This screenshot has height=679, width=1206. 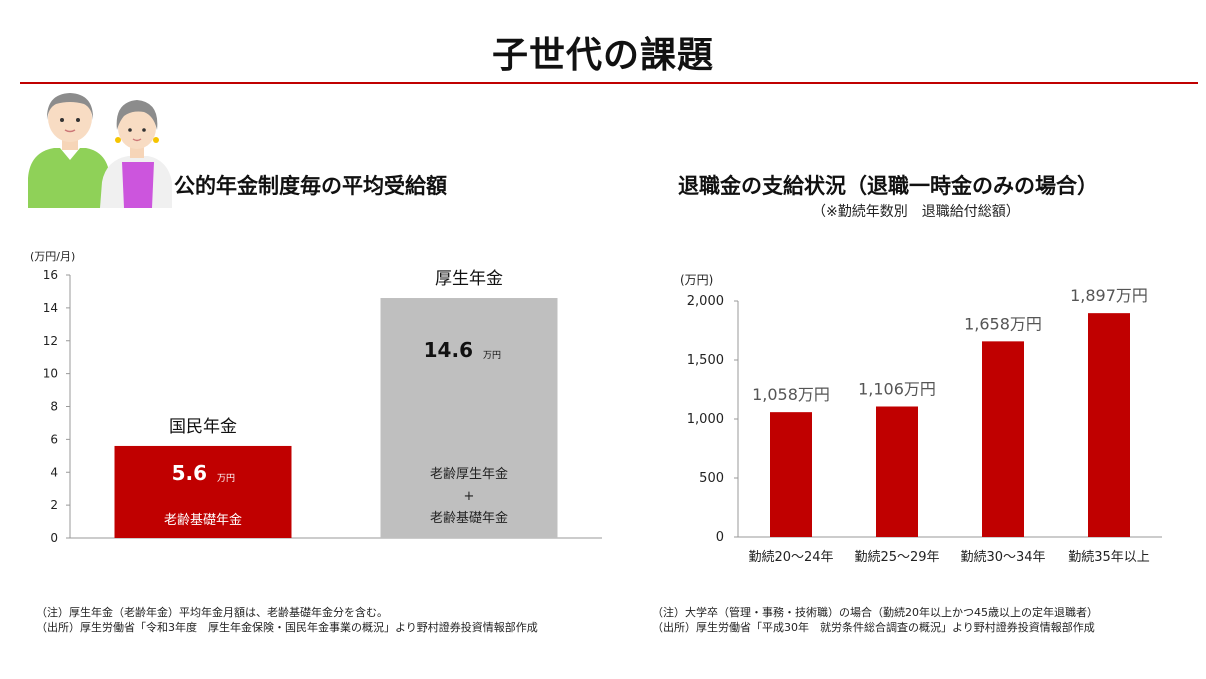 What do you see at coordinates (50, 374) in the screenshot?
I see `left-y-tick-label: 10` at bounding box center [50, 374].